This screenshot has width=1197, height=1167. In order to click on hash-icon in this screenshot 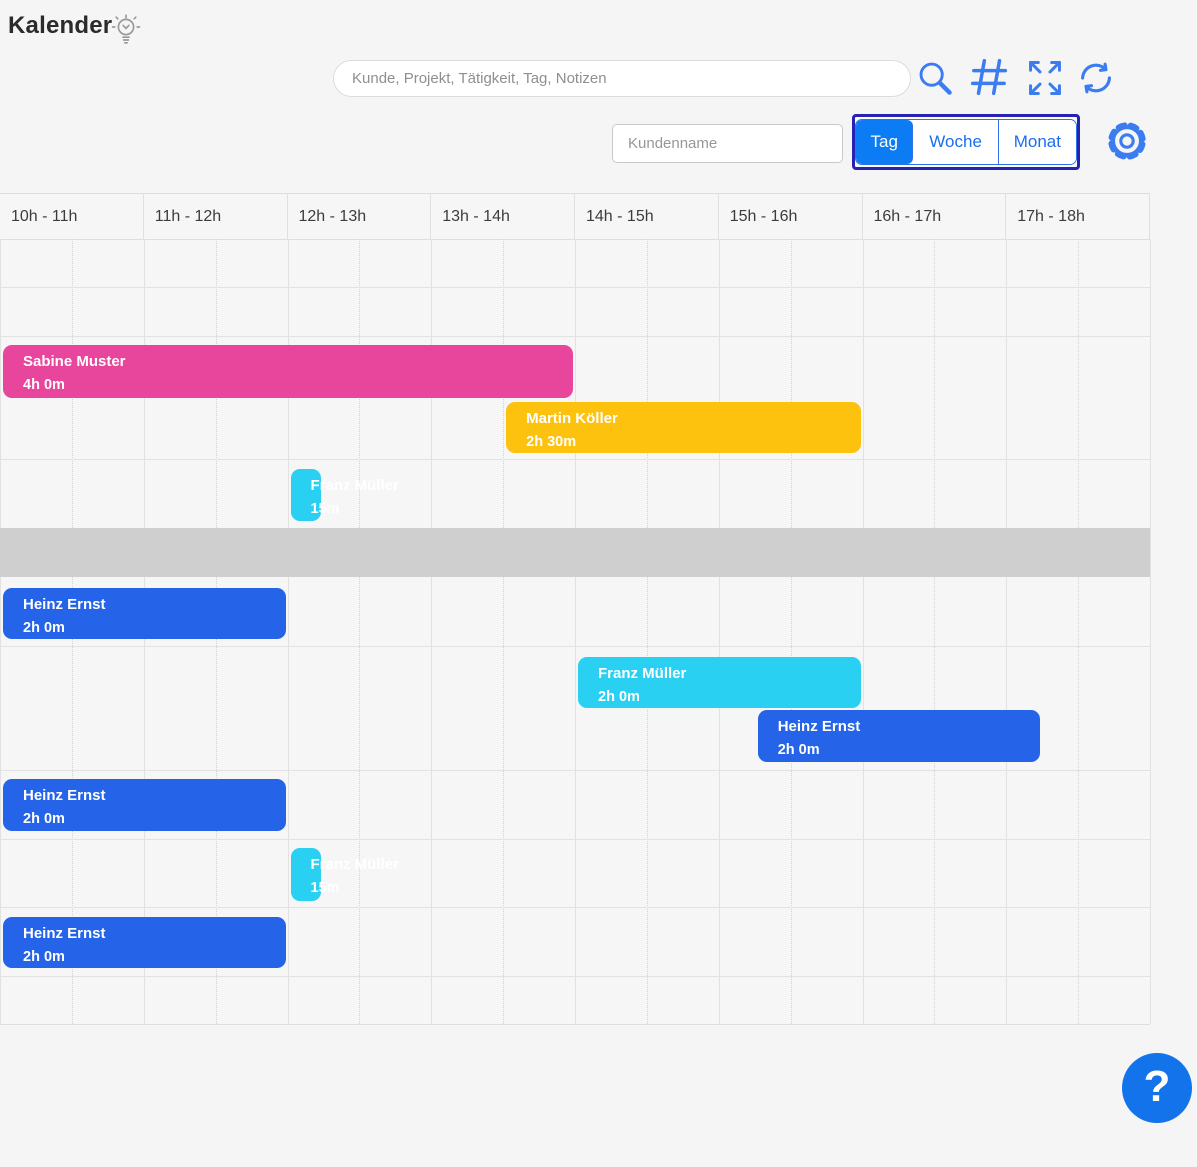, I will do `click(989, 77)`.